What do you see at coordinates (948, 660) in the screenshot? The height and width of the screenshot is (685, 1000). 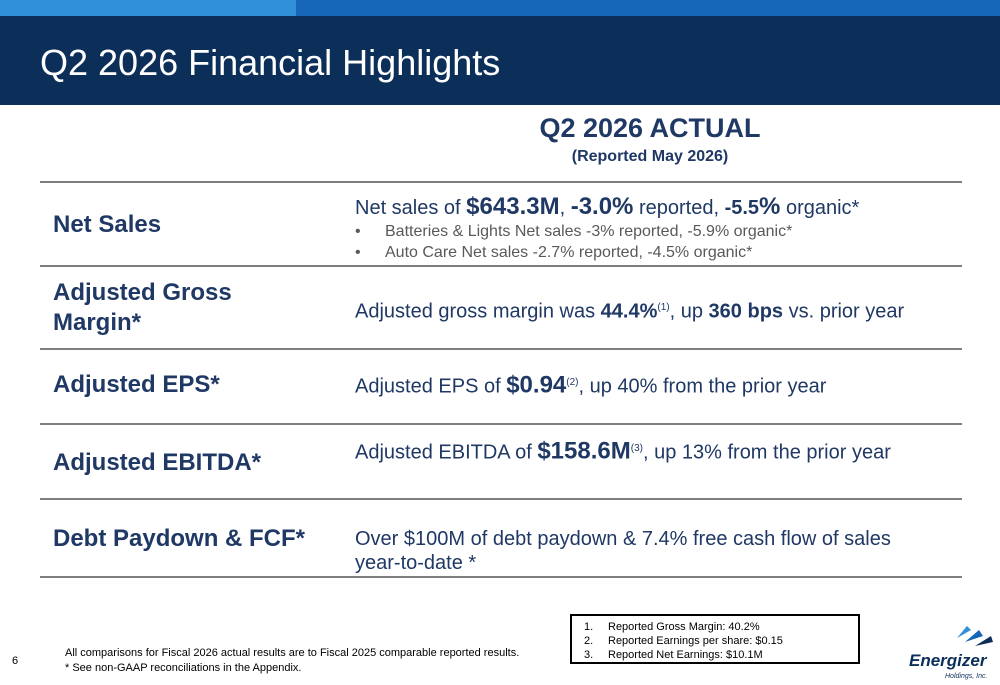 I see `logo-wordmark: Energizer` at bounding box center [948, 660].